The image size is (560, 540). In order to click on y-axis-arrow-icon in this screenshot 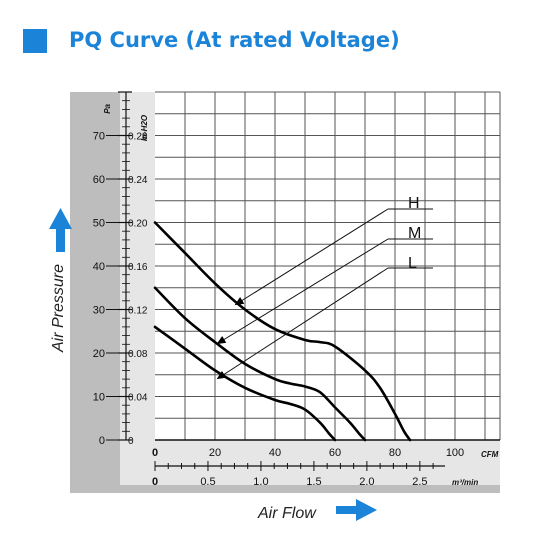, I will do `click(60, 230)`.